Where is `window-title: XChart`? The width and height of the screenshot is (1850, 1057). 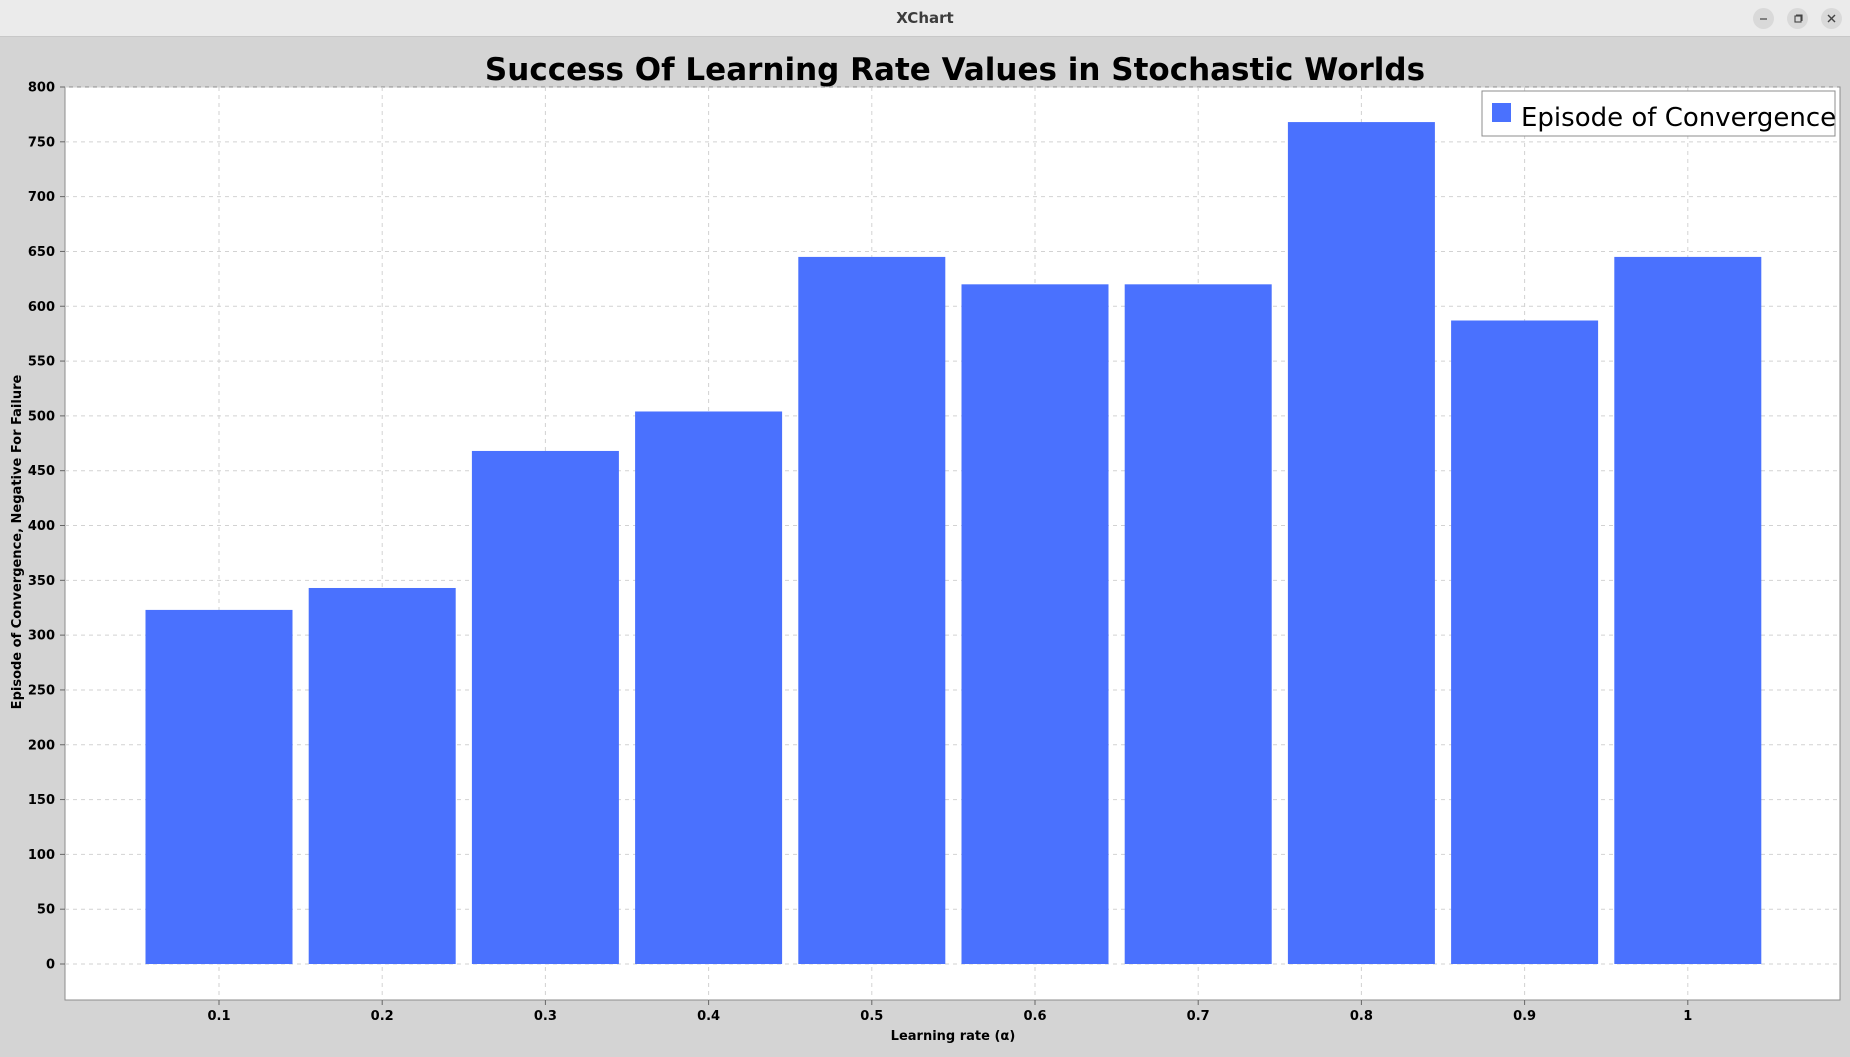 window-title: XChart is located at coordinates (925, 18).